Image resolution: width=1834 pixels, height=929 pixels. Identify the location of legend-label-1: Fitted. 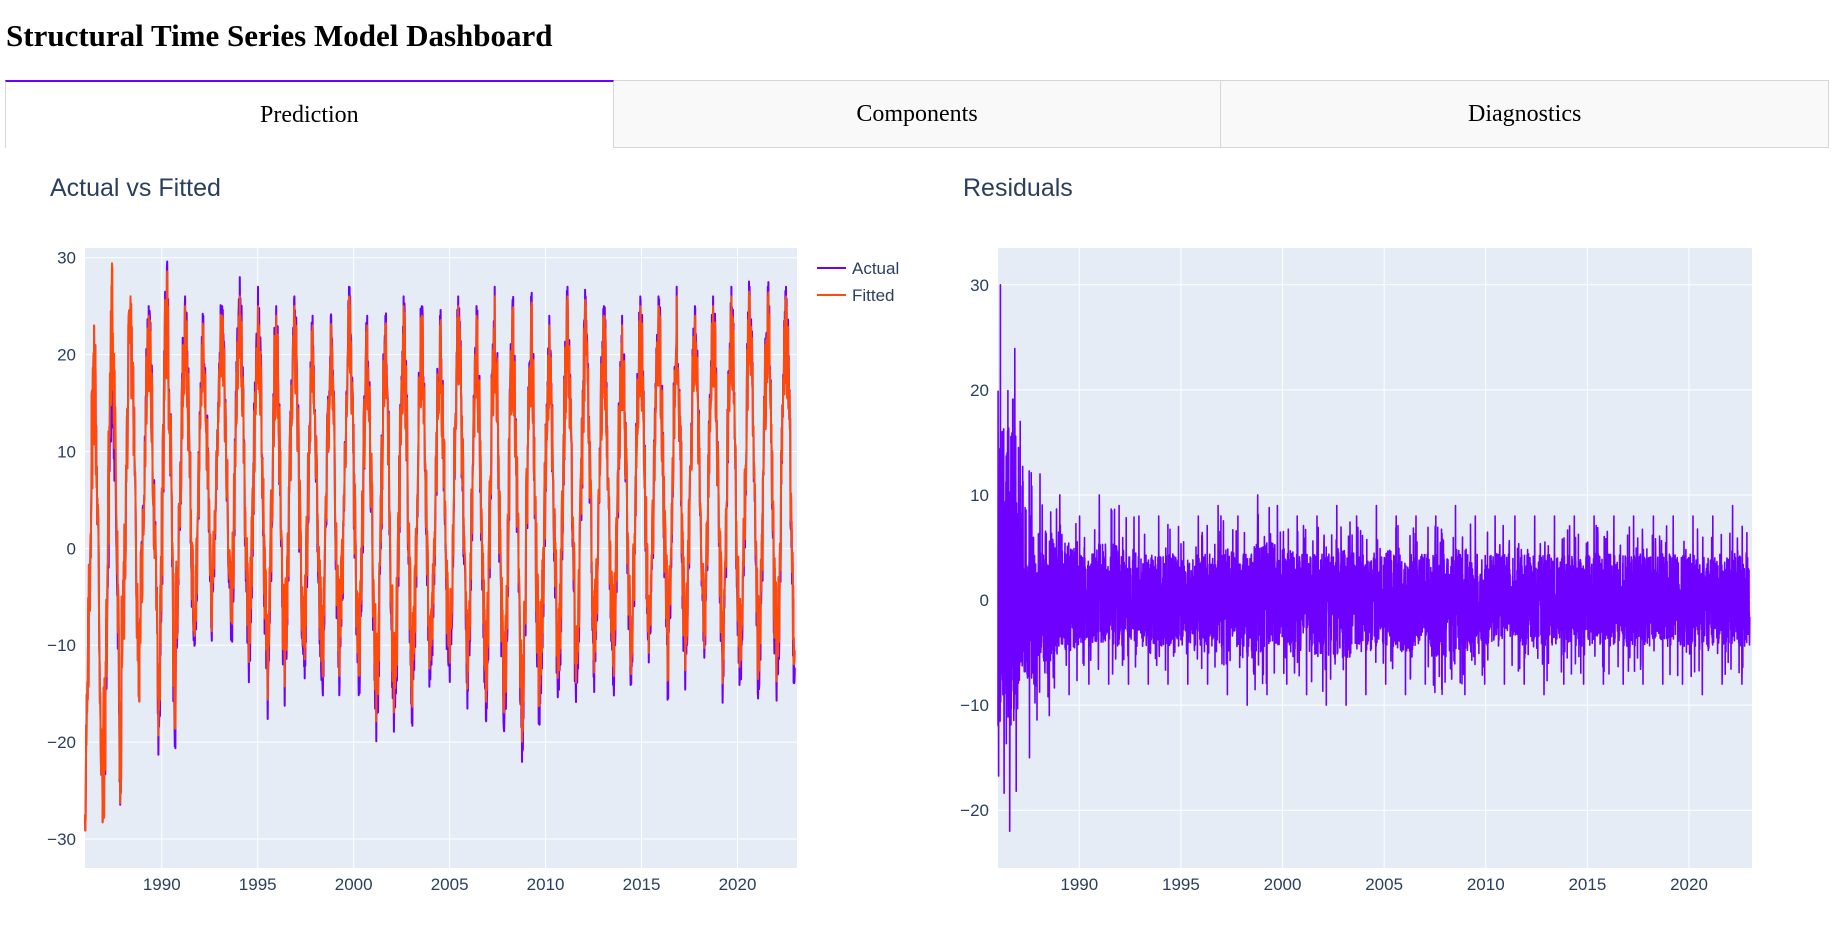
(873, 295).